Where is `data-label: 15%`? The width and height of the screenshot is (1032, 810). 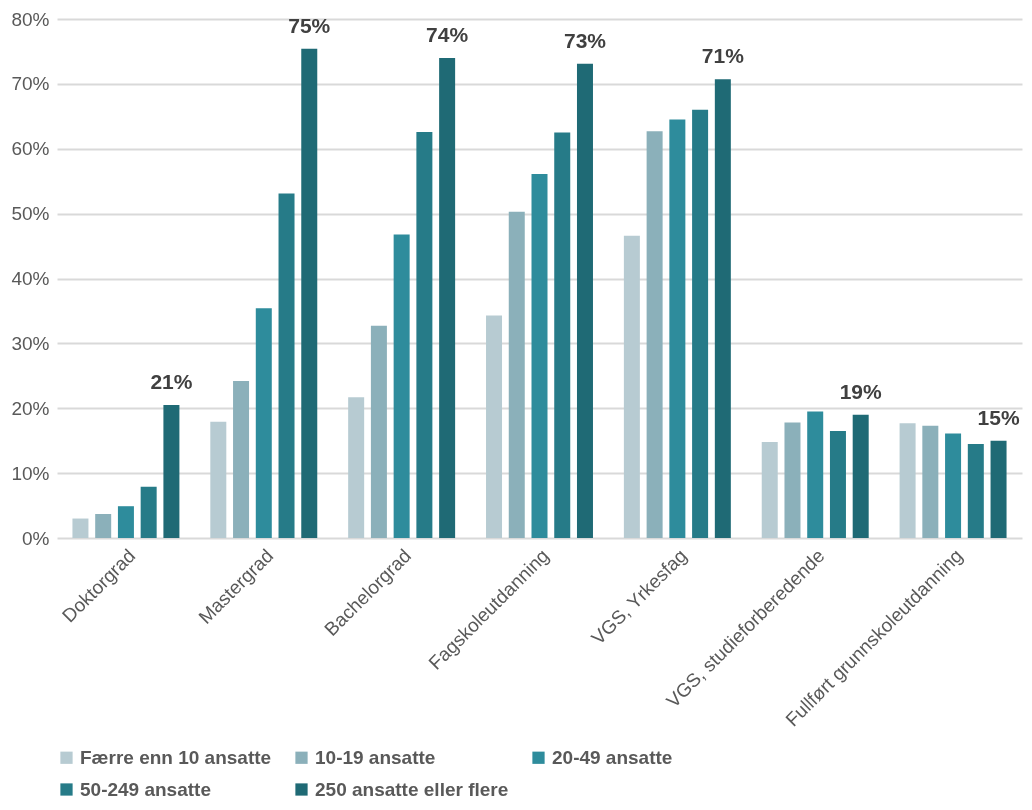 data-label: 15% is located at coordinates (998, 417).